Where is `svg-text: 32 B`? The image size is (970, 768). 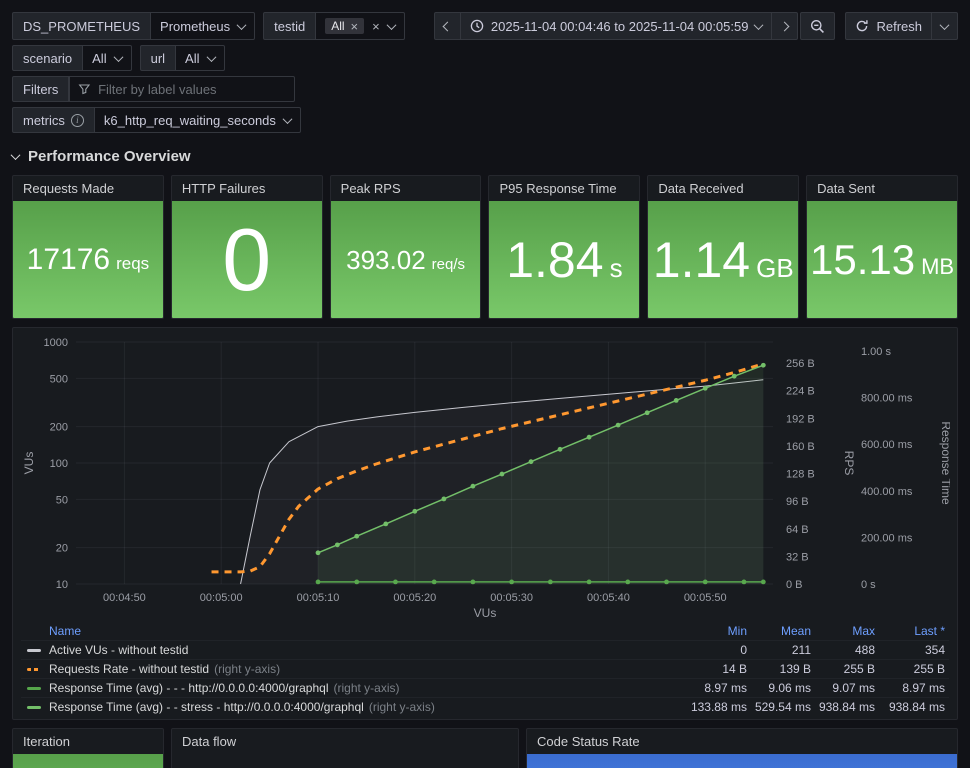 svg-text: 32 B is located at coordinates (797, 557).